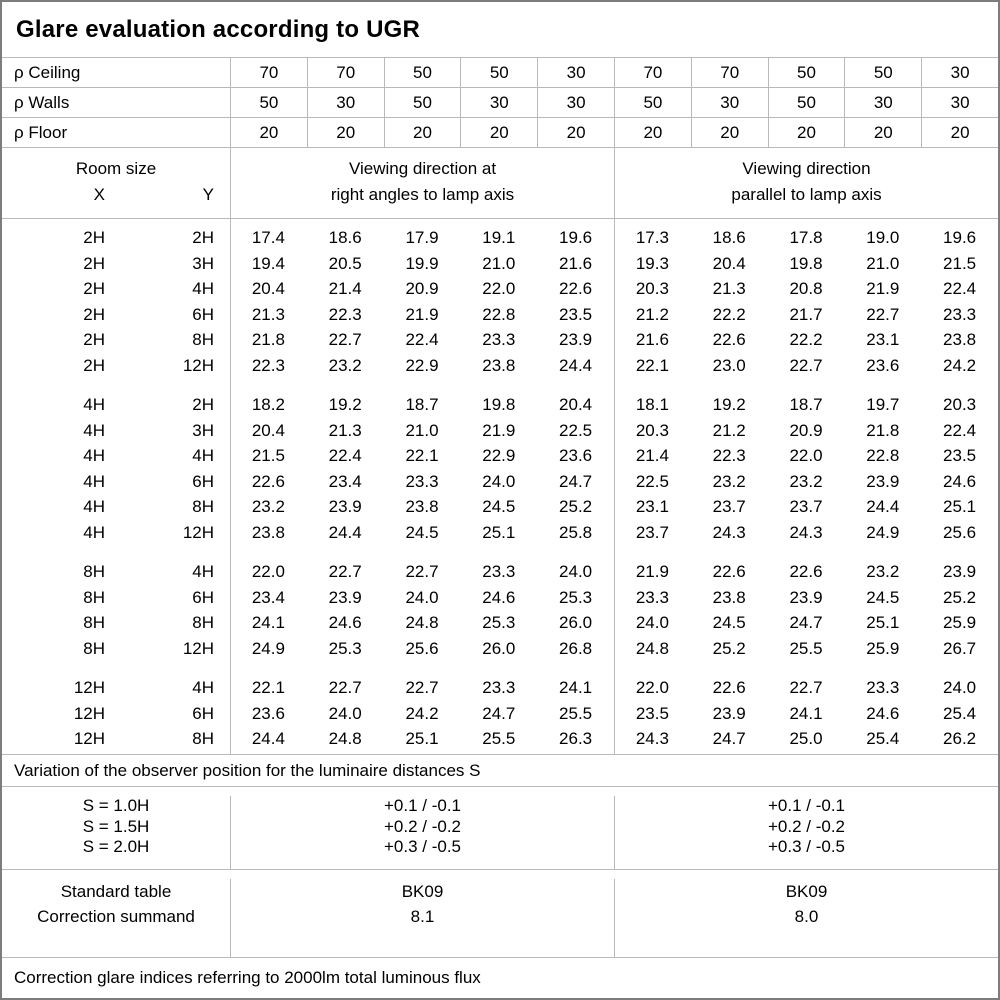  I want to click on ugr-value: 25.1, so click(883, 622).